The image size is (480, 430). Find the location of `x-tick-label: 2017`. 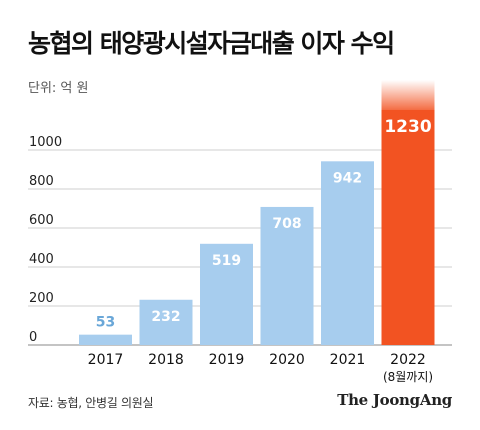

x-tick-label: 2017 is located at coordinates (106, 360).